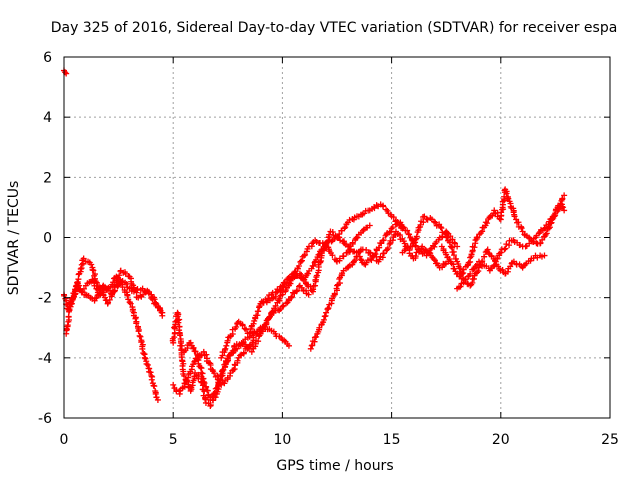 The image size is (640, 480). I want to click on x-tick-label: 20, so click(501, 440).